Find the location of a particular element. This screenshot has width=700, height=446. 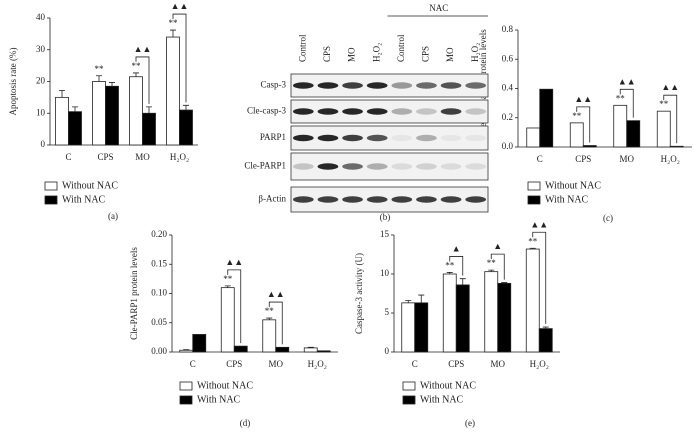

y-tick-label: 0.05 is located at coordinates (159, 322).